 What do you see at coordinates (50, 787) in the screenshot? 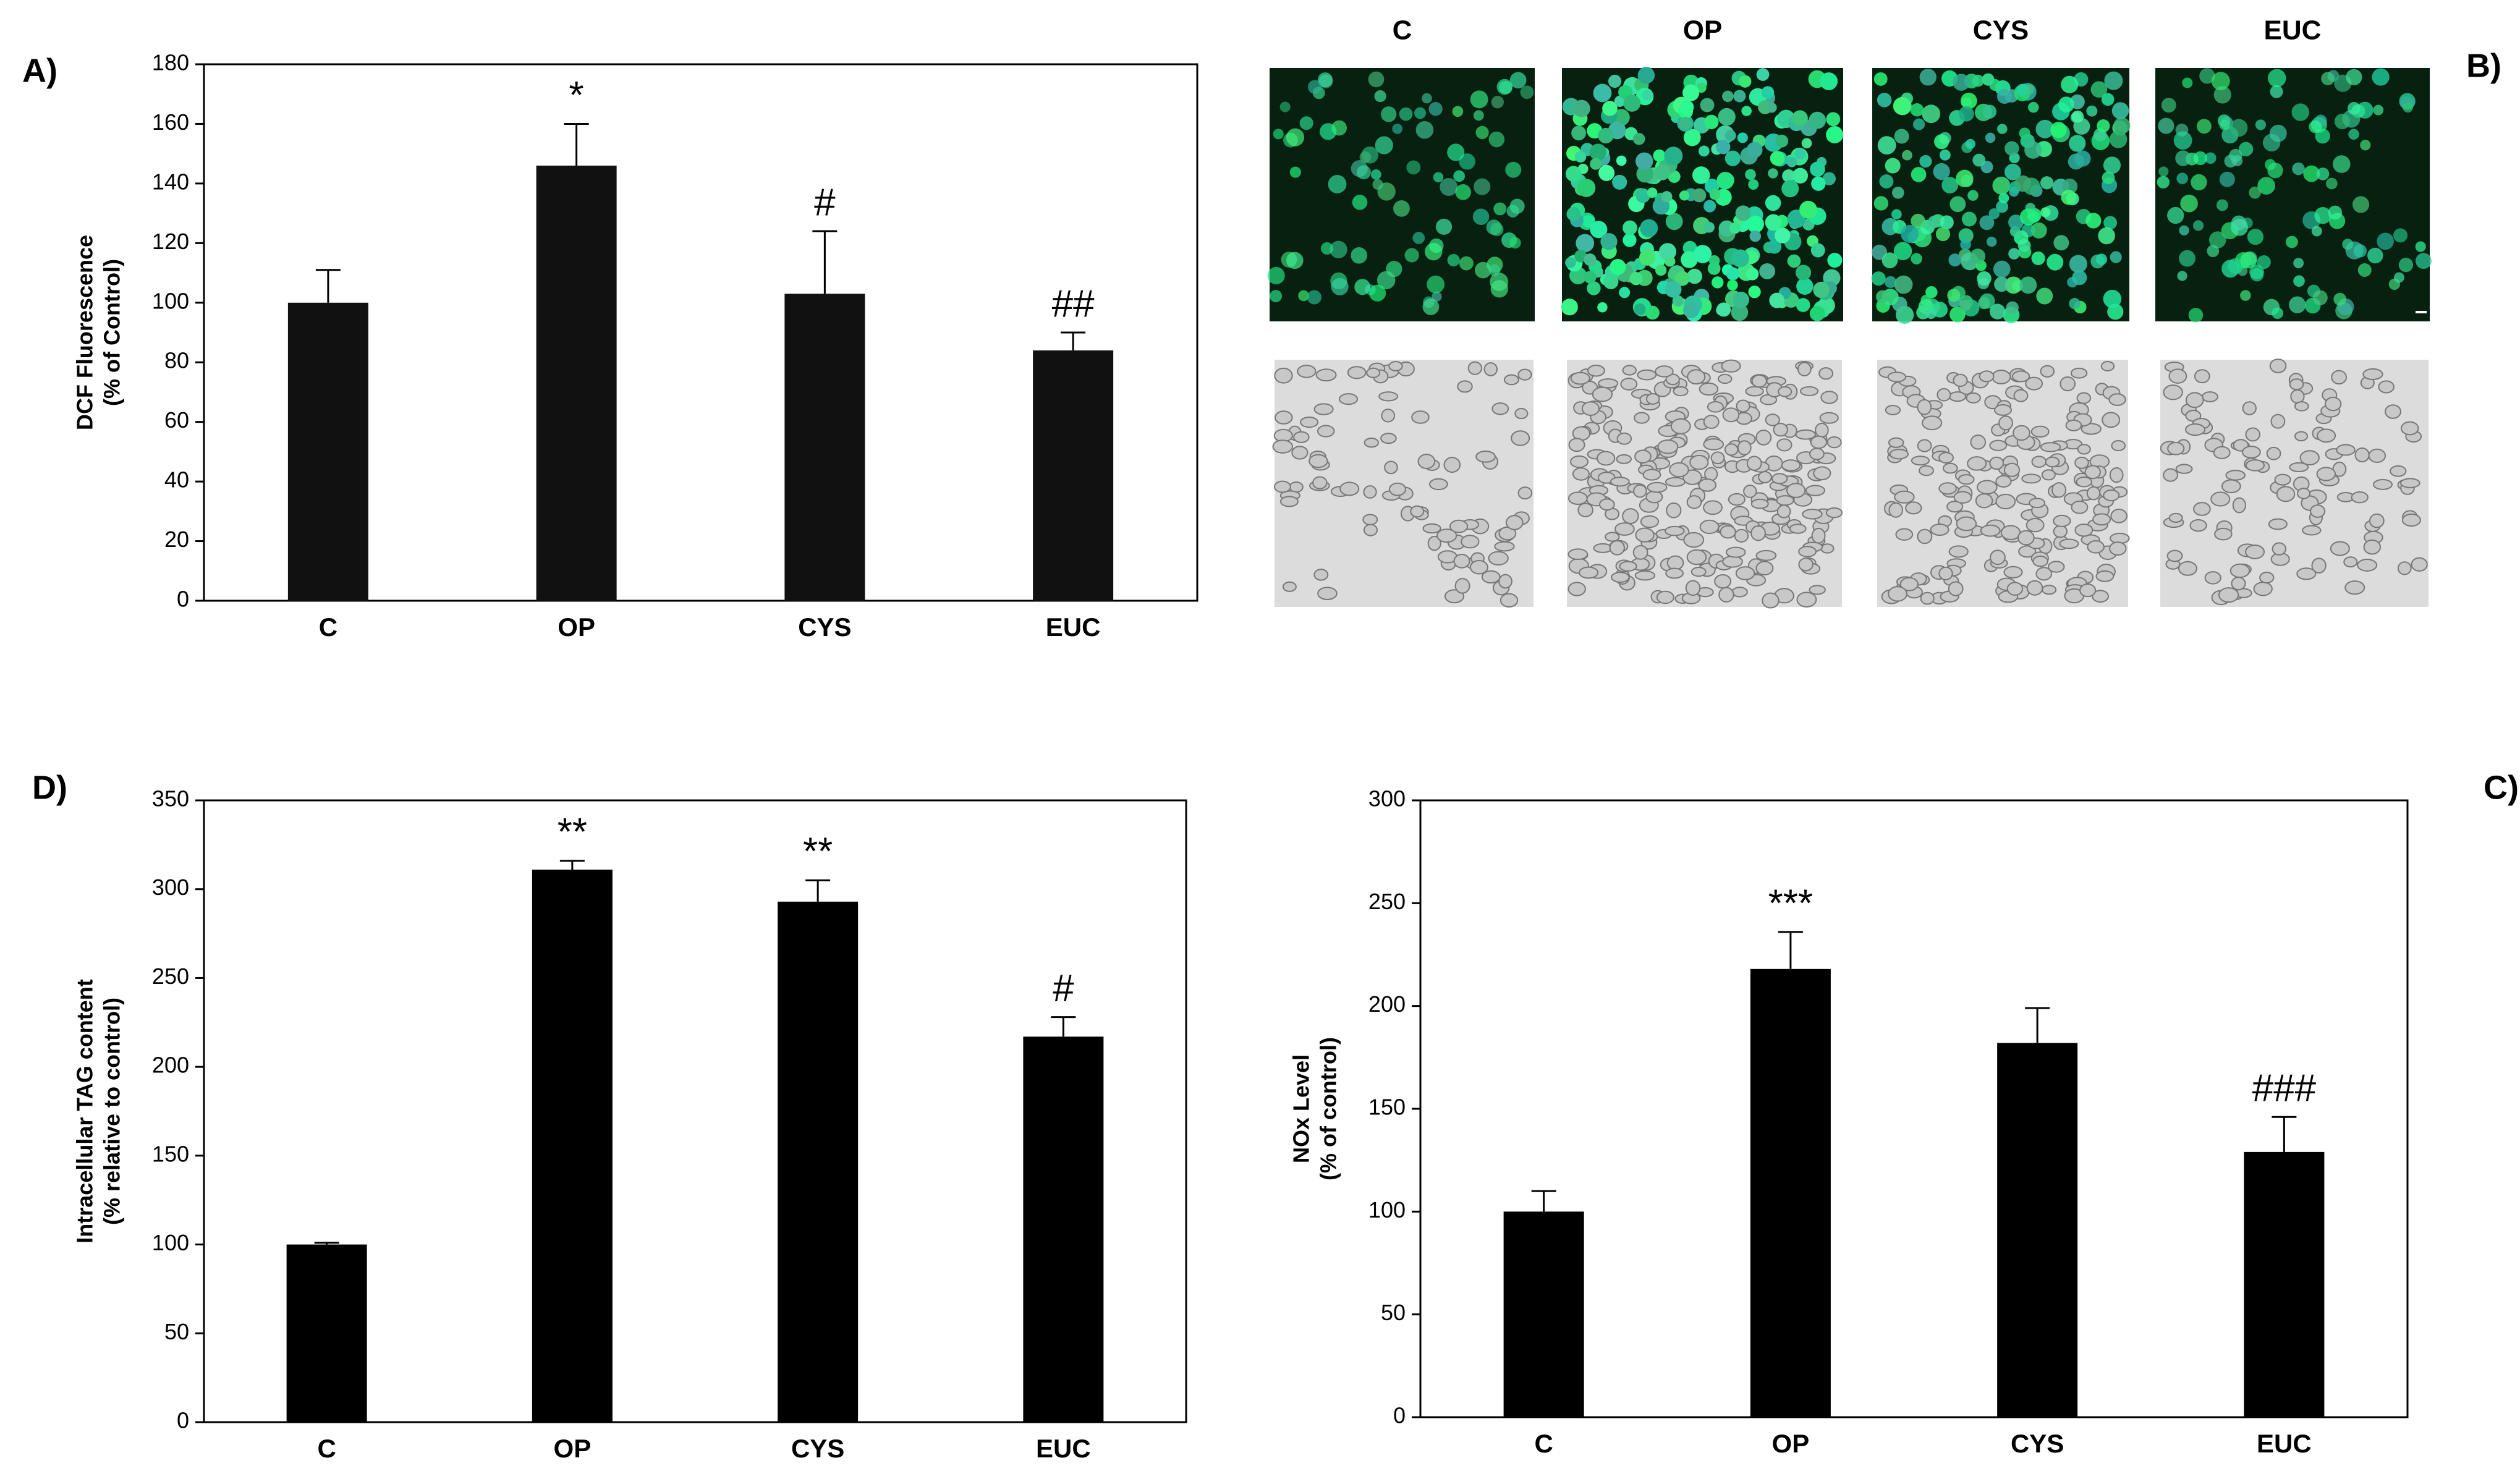
I see `panel-label: D)` at bounding box center [50, 787].